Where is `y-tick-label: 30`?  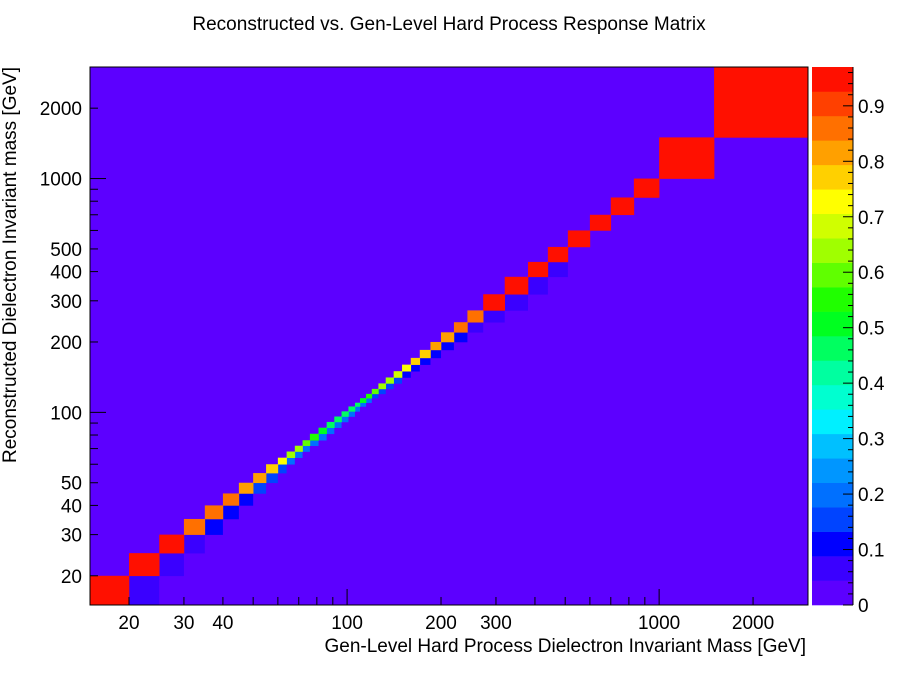
y-tick-label: 30 is located at coordinates (71, 536).